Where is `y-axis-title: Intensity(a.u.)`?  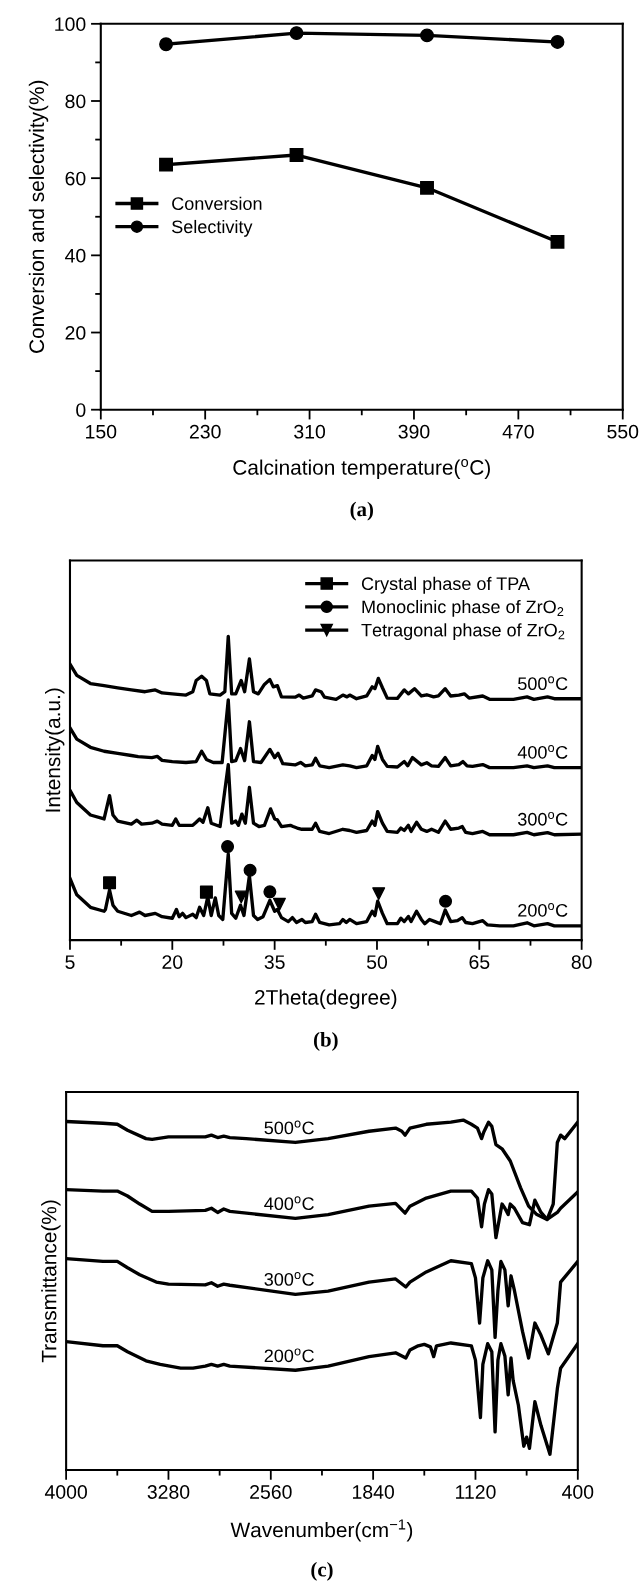 y-axis-title: Intensity(a.u.) is located at coordinates (55, 750).